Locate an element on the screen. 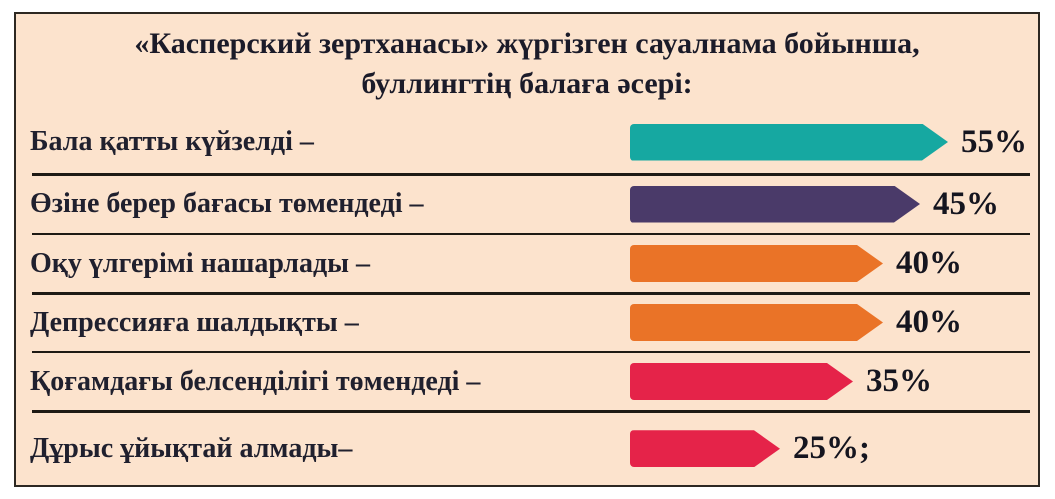 The image size is (1055, 499). category-label: Оқу үлгерімі нашарлады – is located at coordinates (200, 263).